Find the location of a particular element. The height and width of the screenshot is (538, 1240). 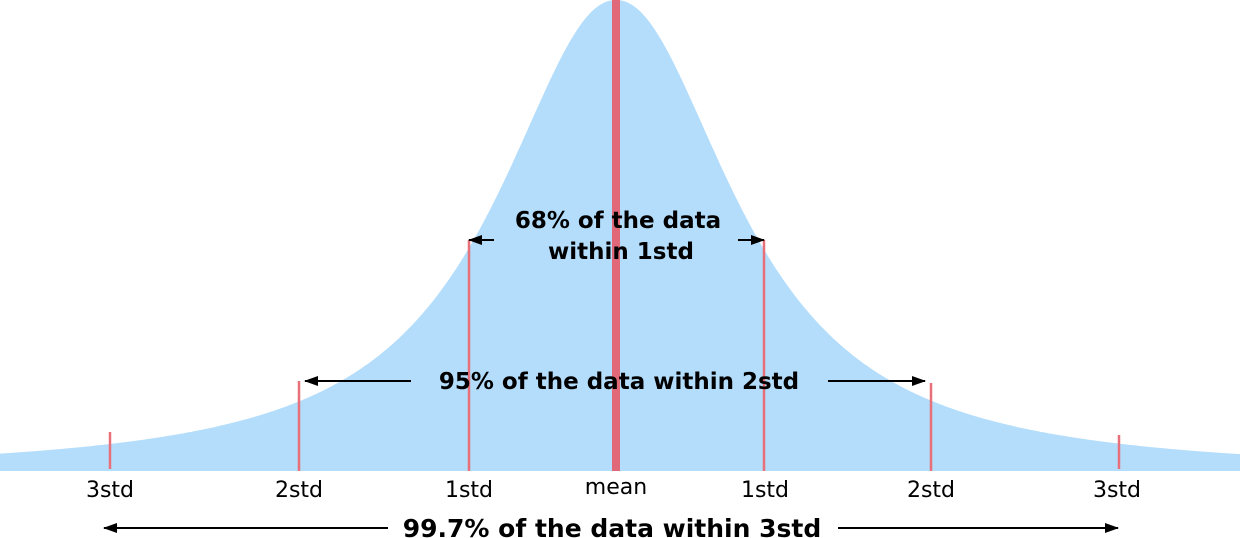

one-std-annotation-line2: within 1std is located at coordinates (621, 252).